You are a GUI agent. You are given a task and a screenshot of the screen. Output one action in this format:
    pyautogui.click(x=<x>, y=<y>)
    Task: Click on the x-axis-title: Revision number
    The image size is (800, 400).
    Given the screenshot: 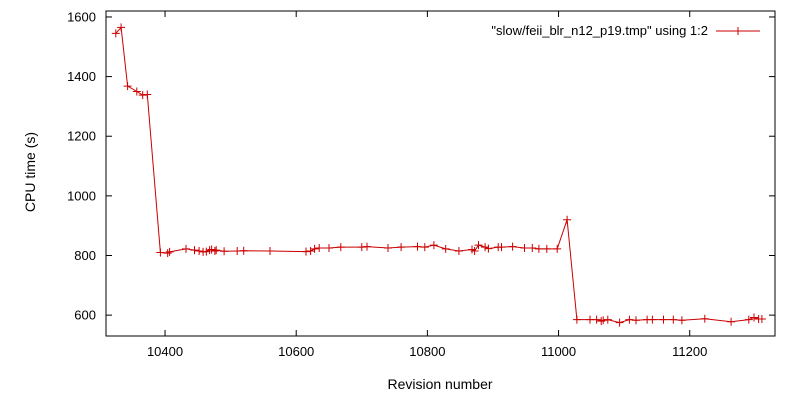 What is the action you would take?
    pyautogui.click(x=439, y=384)
    